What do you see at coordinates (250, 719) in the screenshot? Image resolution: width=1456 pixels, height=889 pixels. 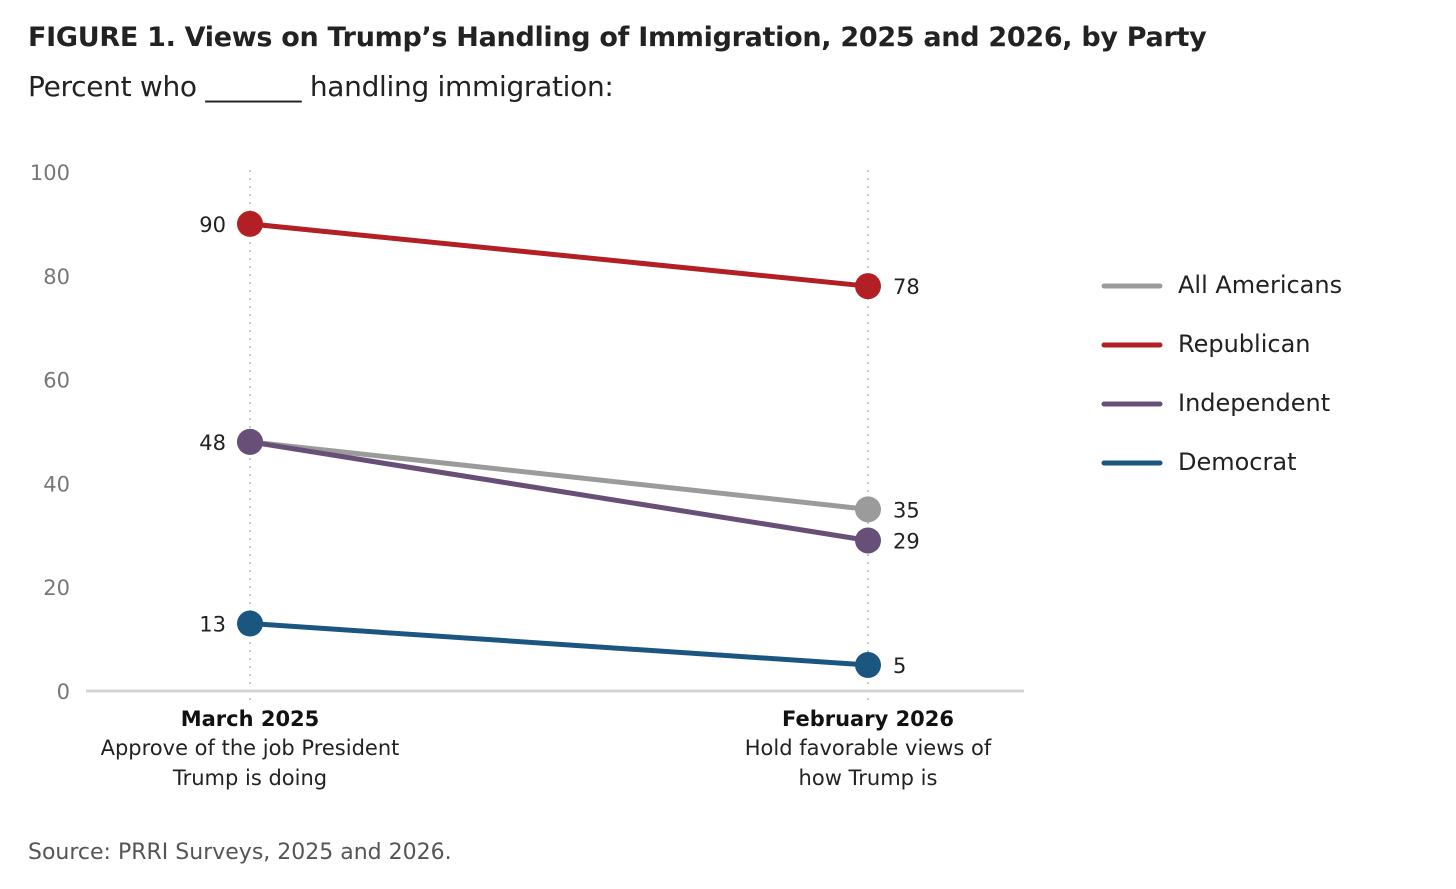 I see `x-category-label: March 2025` at bounding box center [250, 719].